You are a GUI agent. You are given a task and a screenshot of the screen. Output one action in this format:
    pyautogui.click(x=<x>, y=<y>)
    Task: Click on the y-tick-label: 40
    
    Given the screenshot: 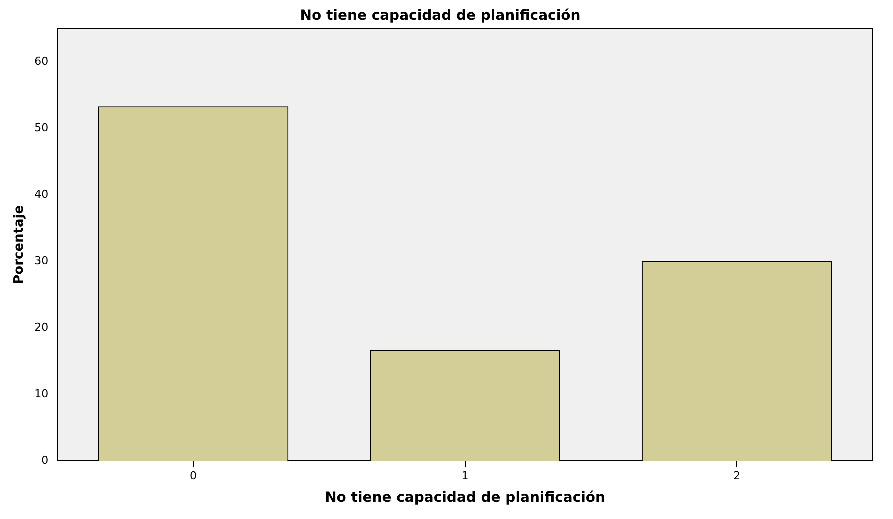 What is the action you would take?
    pyautogui.click(x=41, y=194)
    